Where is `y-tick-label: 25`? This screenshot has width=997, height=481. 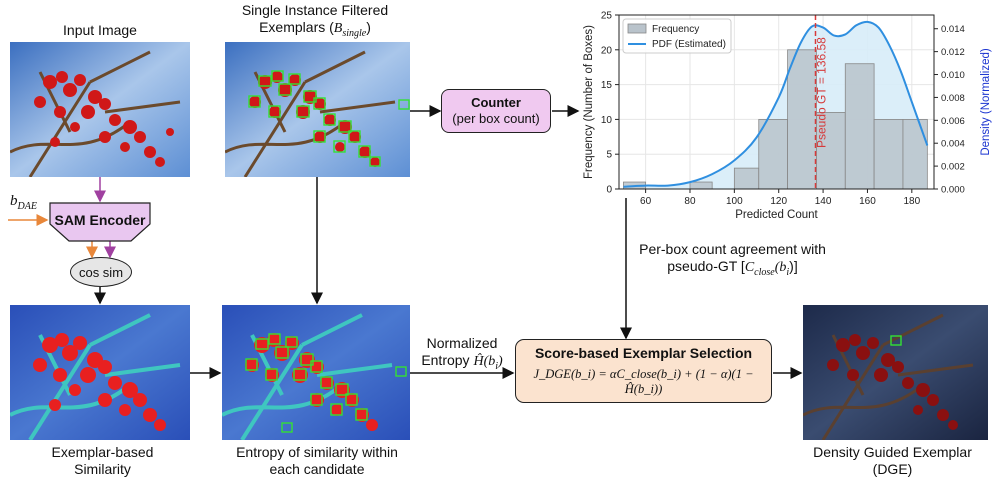 y-tick-label: 25 is located at coordinates (607, 16).